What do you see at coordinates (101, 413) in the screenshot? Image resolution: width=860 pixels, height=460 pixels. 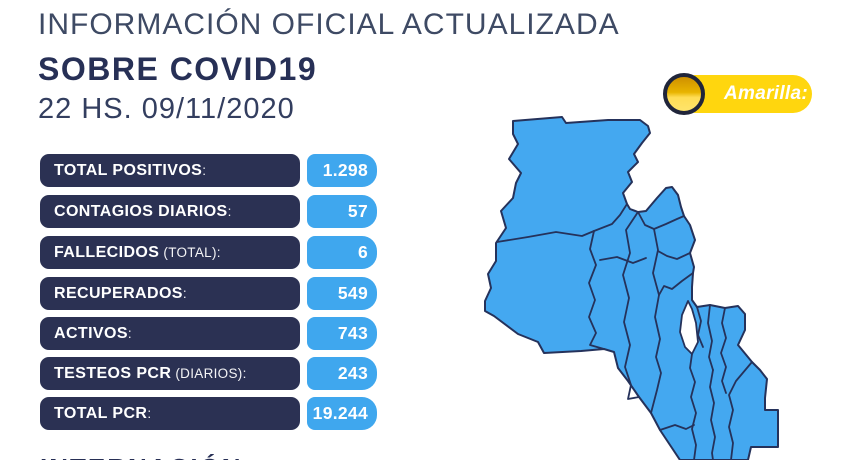 I see `stat-label-text: TOTAL PCR` at bounding box center [101, 413].